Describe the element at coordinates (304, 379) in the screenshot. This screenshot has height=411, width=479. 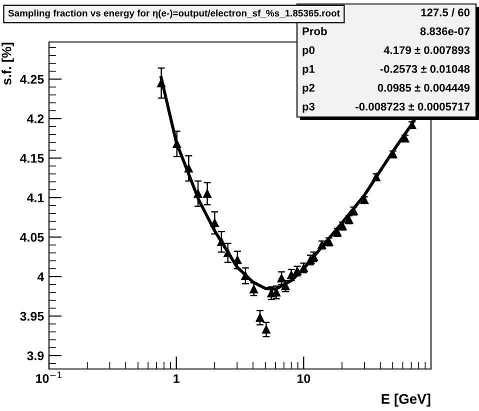
I see `x-tick-label: 10` at that location.